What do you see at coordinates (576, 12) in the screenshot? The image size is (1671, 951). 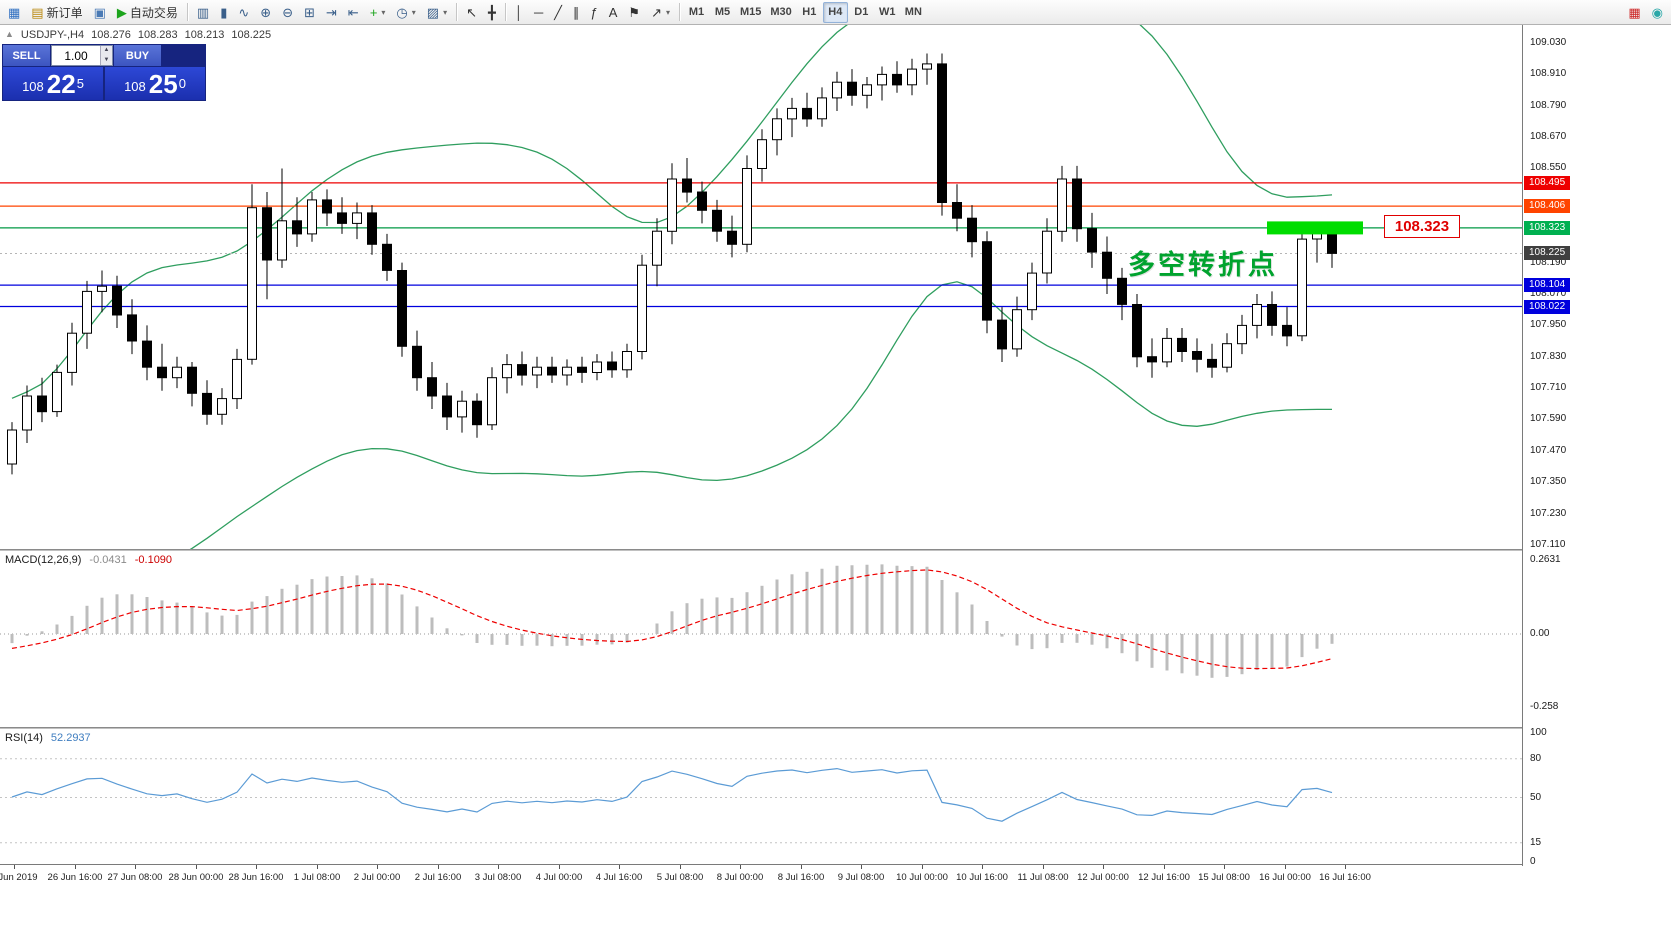 I see `channel-button: ∥` at bounding box center [576, 12].